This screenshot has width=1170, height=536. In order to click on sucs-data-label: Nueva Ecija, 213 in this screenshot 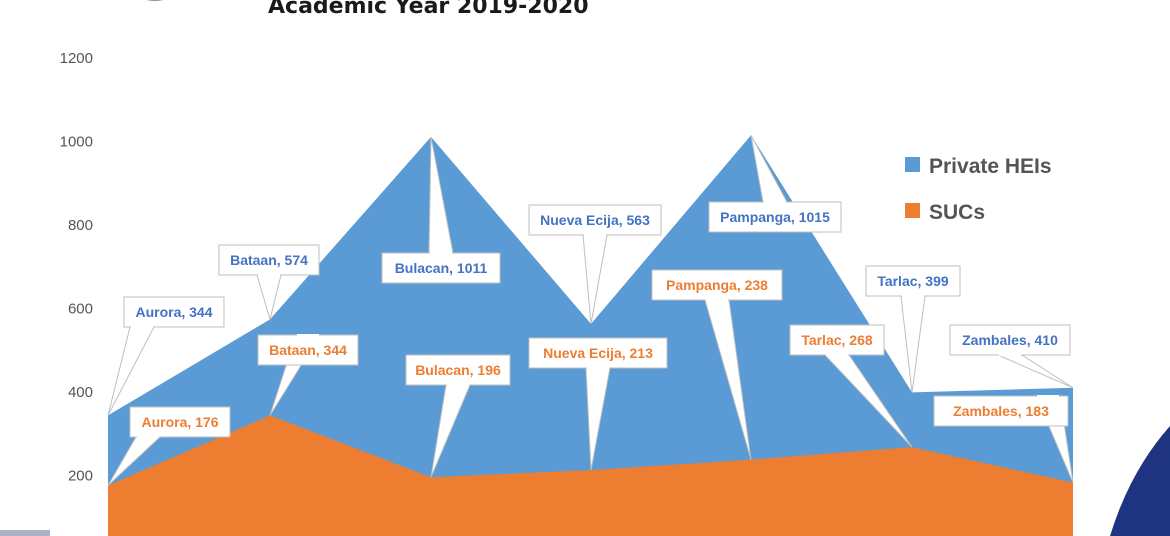, I will do `click(598, 353)`.